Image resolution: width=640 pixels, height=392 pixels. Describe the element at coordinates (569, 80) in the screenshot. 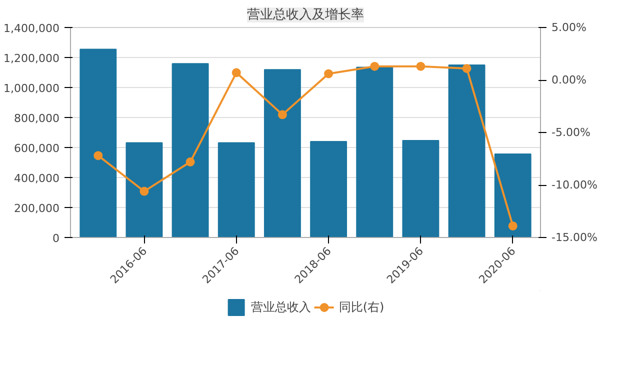

I see `y2-tick-label: 0.00%` at that location.